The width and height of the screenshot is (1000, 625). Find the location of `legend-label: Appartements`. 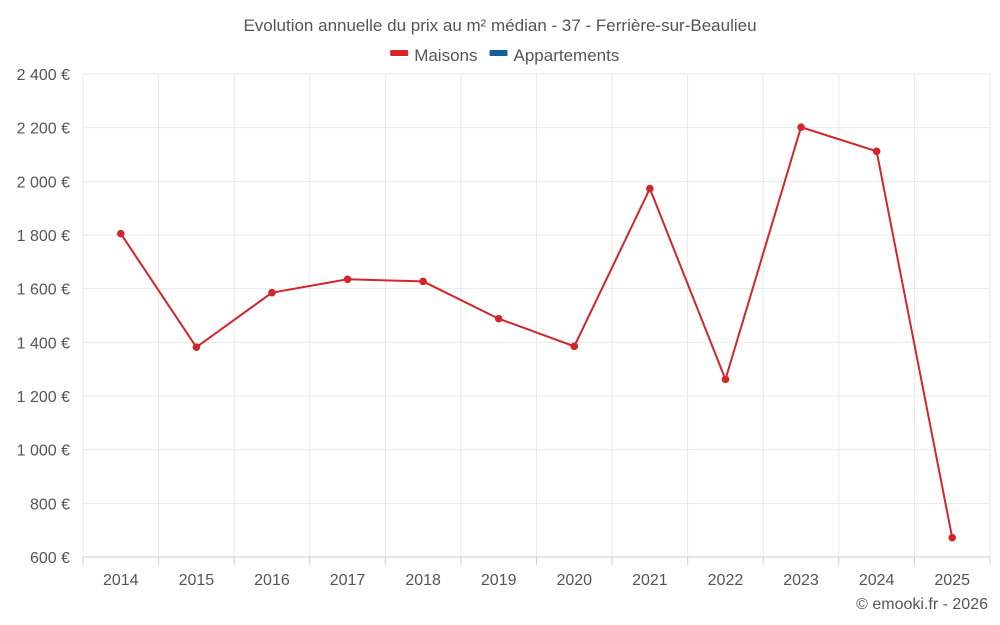

legend-label: Appartements is located at coordinates (567, 55).